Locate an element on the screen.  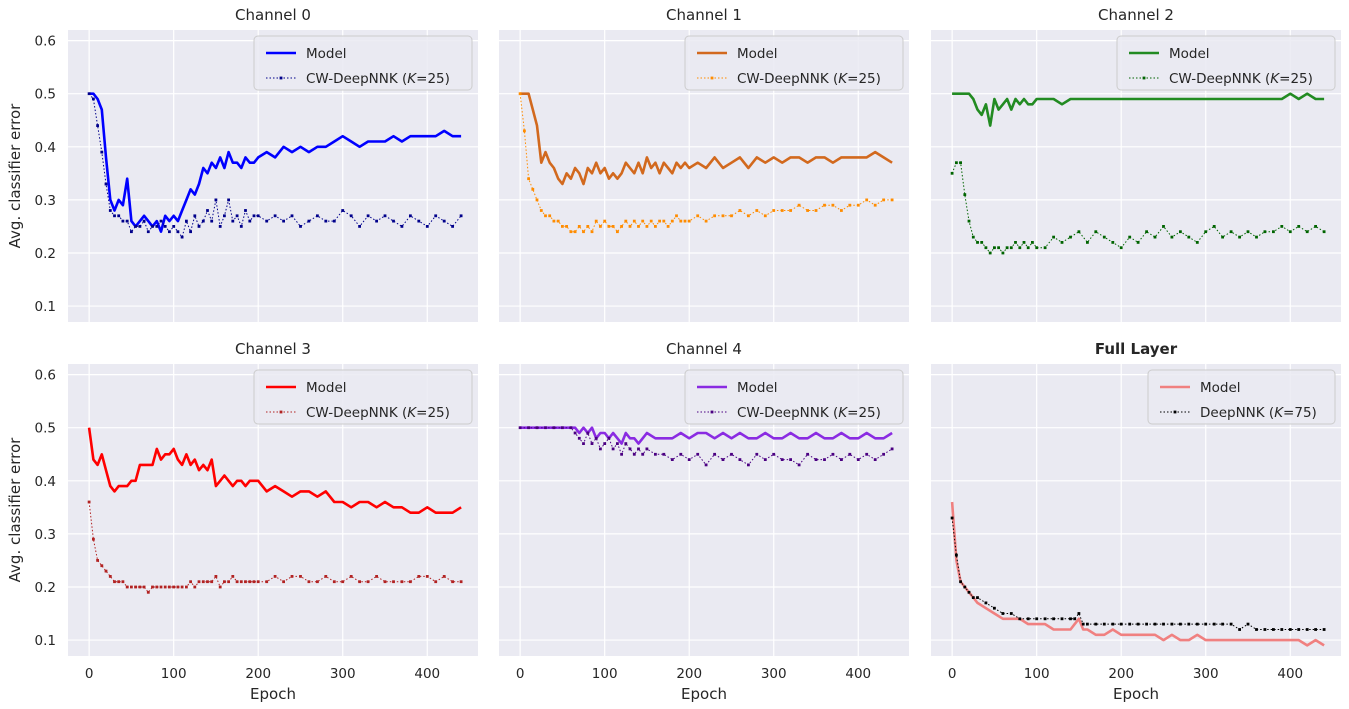
legend-swatch-marker is located at coordinates (712, 78).